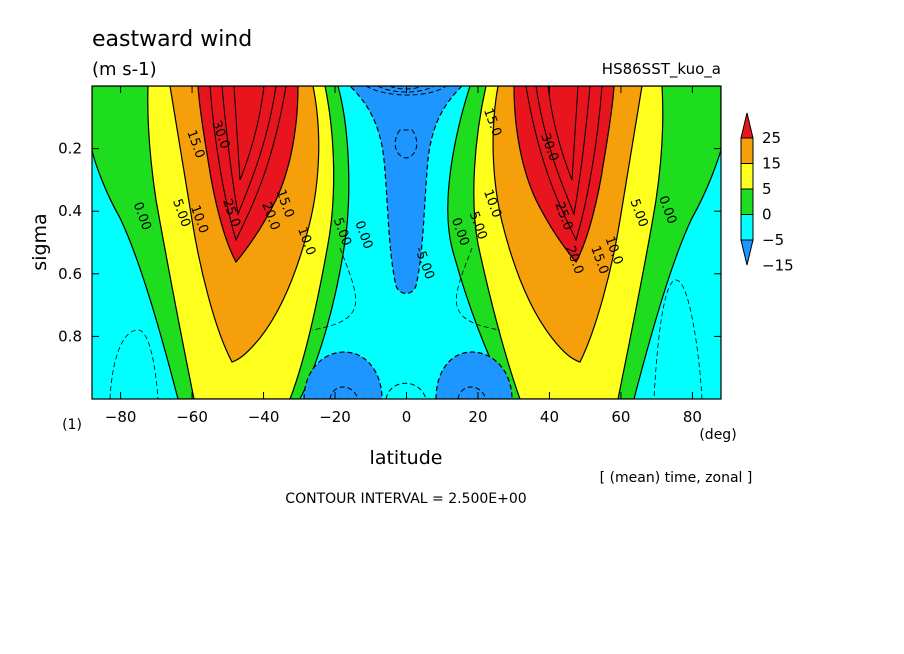 This screenshot has width=904, height=654. Describe the element at coordinates (767, 215) in the screenshot. I see `colorbar-label: 0` at that location.